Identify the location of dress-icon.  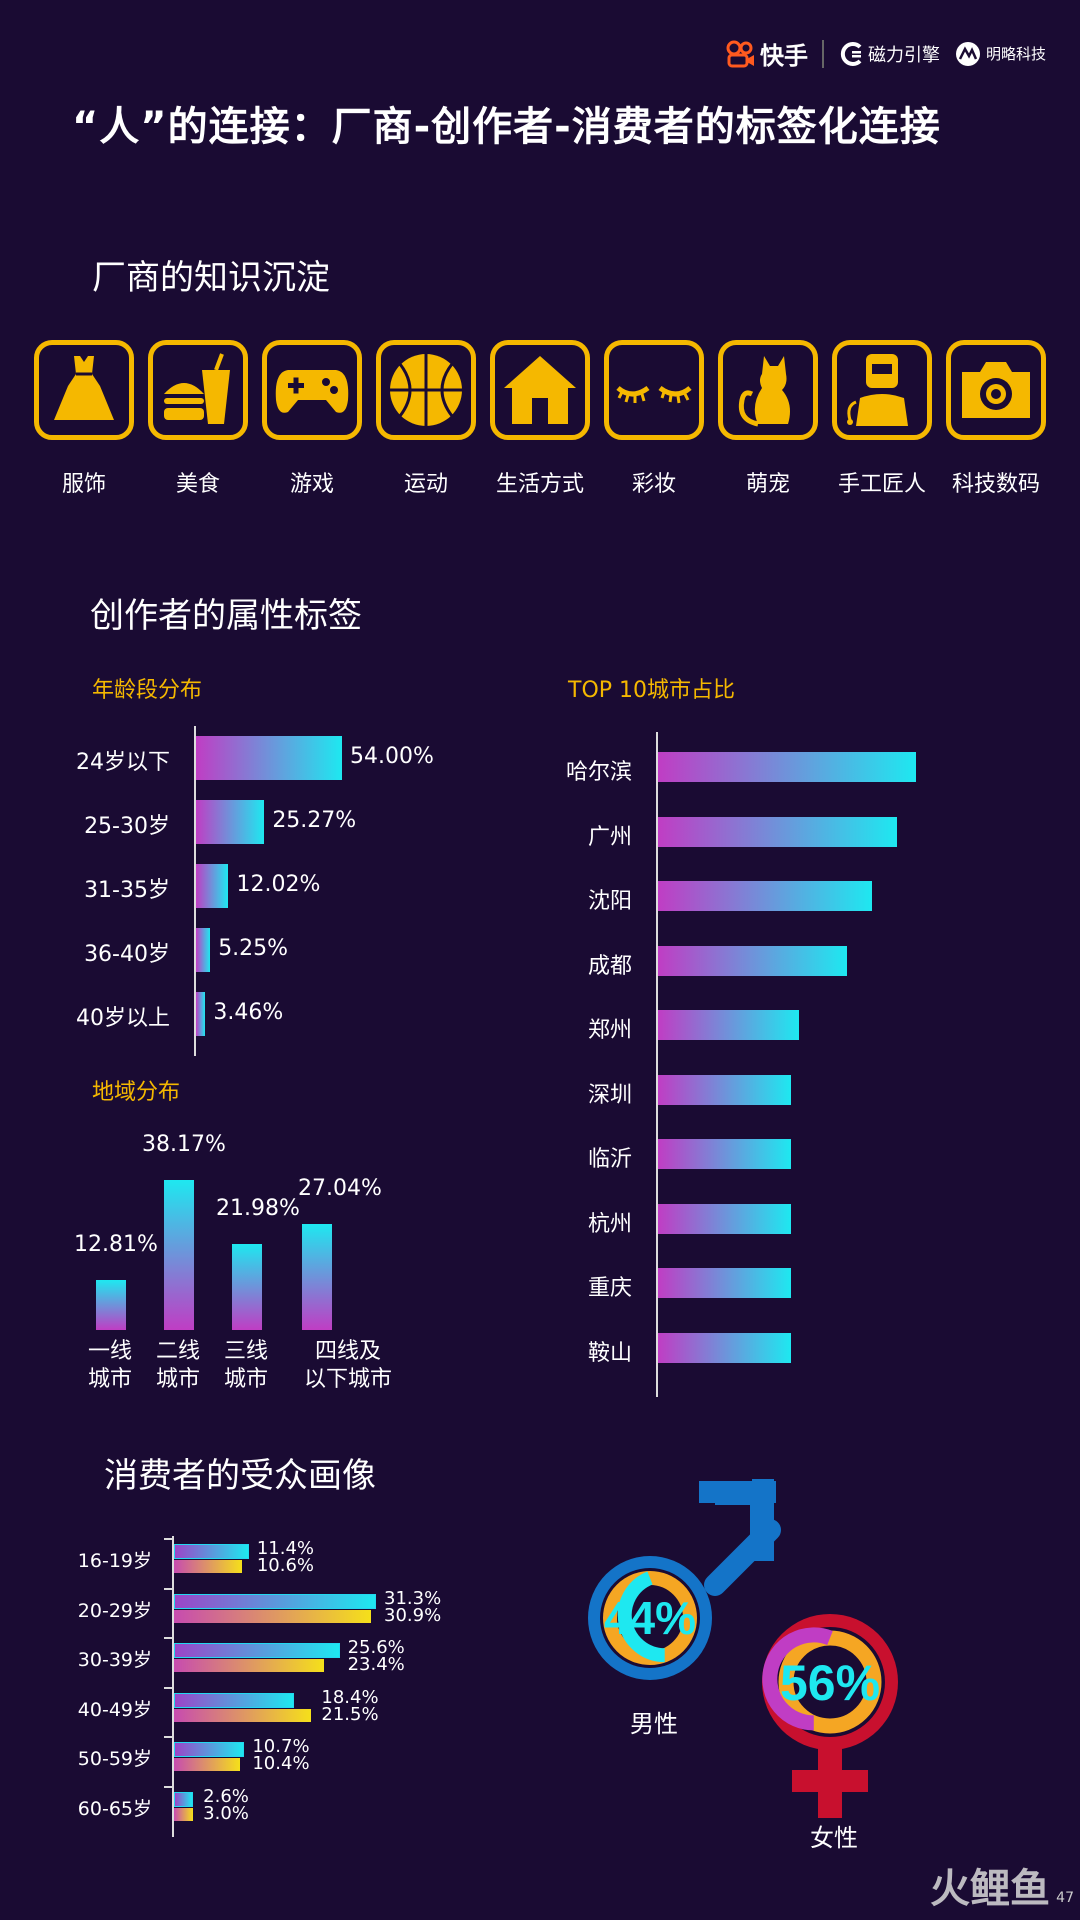
(84, 390).